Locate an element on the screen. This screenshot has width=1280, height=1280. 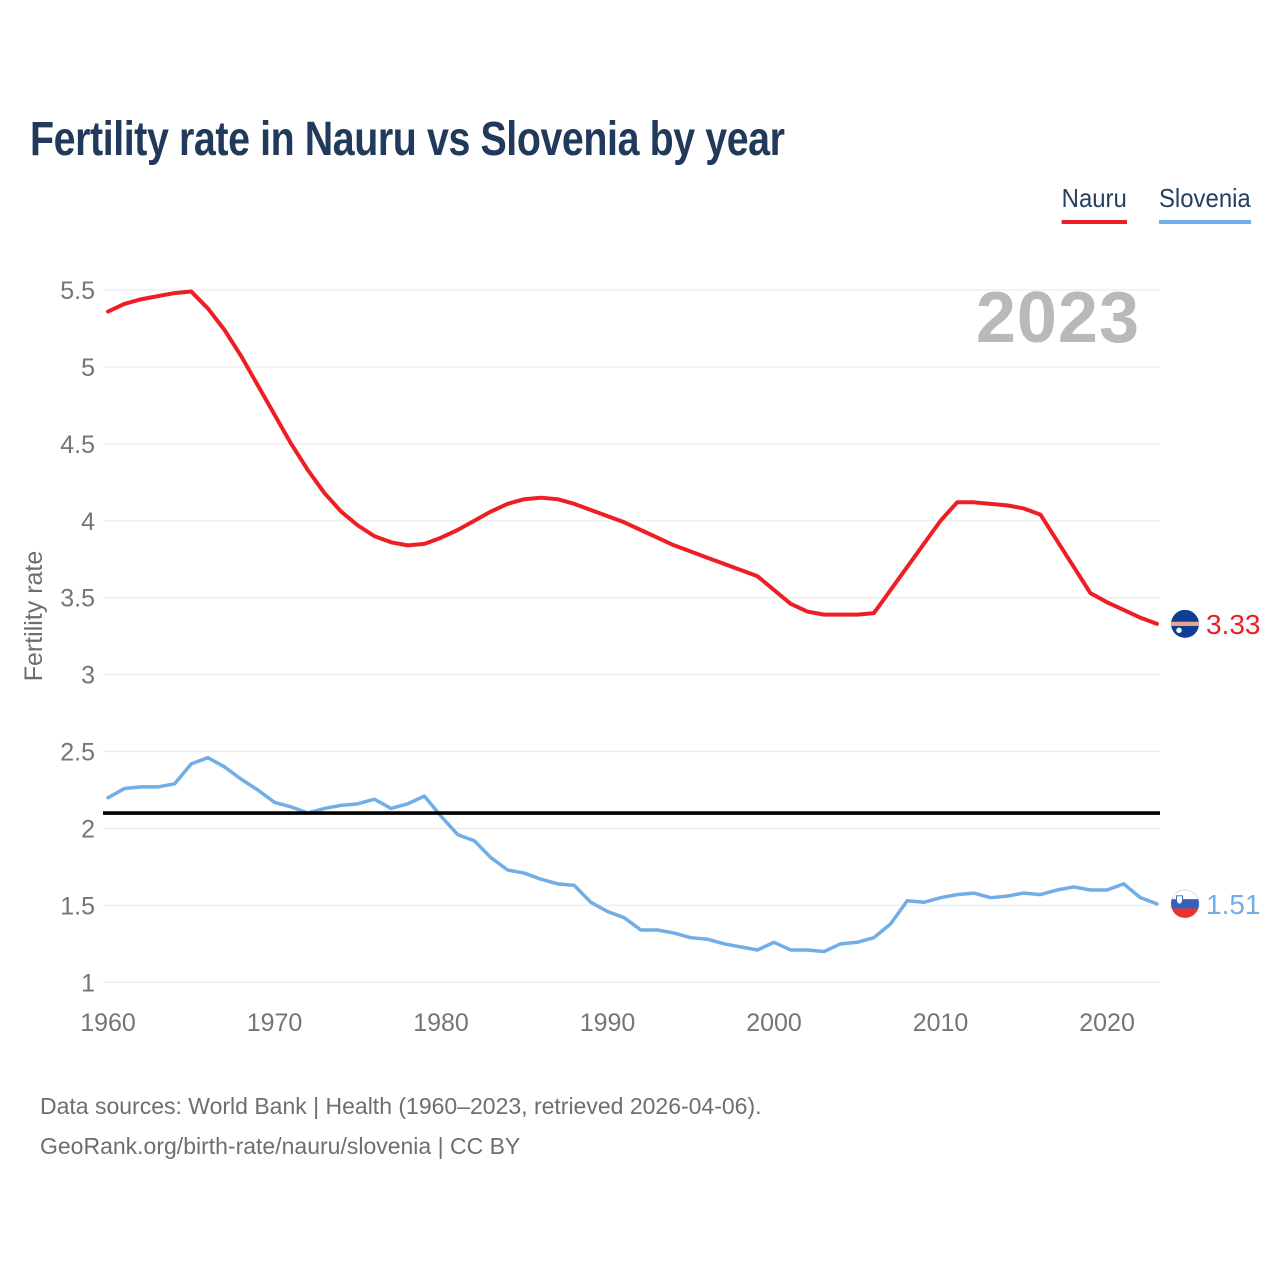
x-tick-2000: 2000 is located at coordinates (774, 1023).